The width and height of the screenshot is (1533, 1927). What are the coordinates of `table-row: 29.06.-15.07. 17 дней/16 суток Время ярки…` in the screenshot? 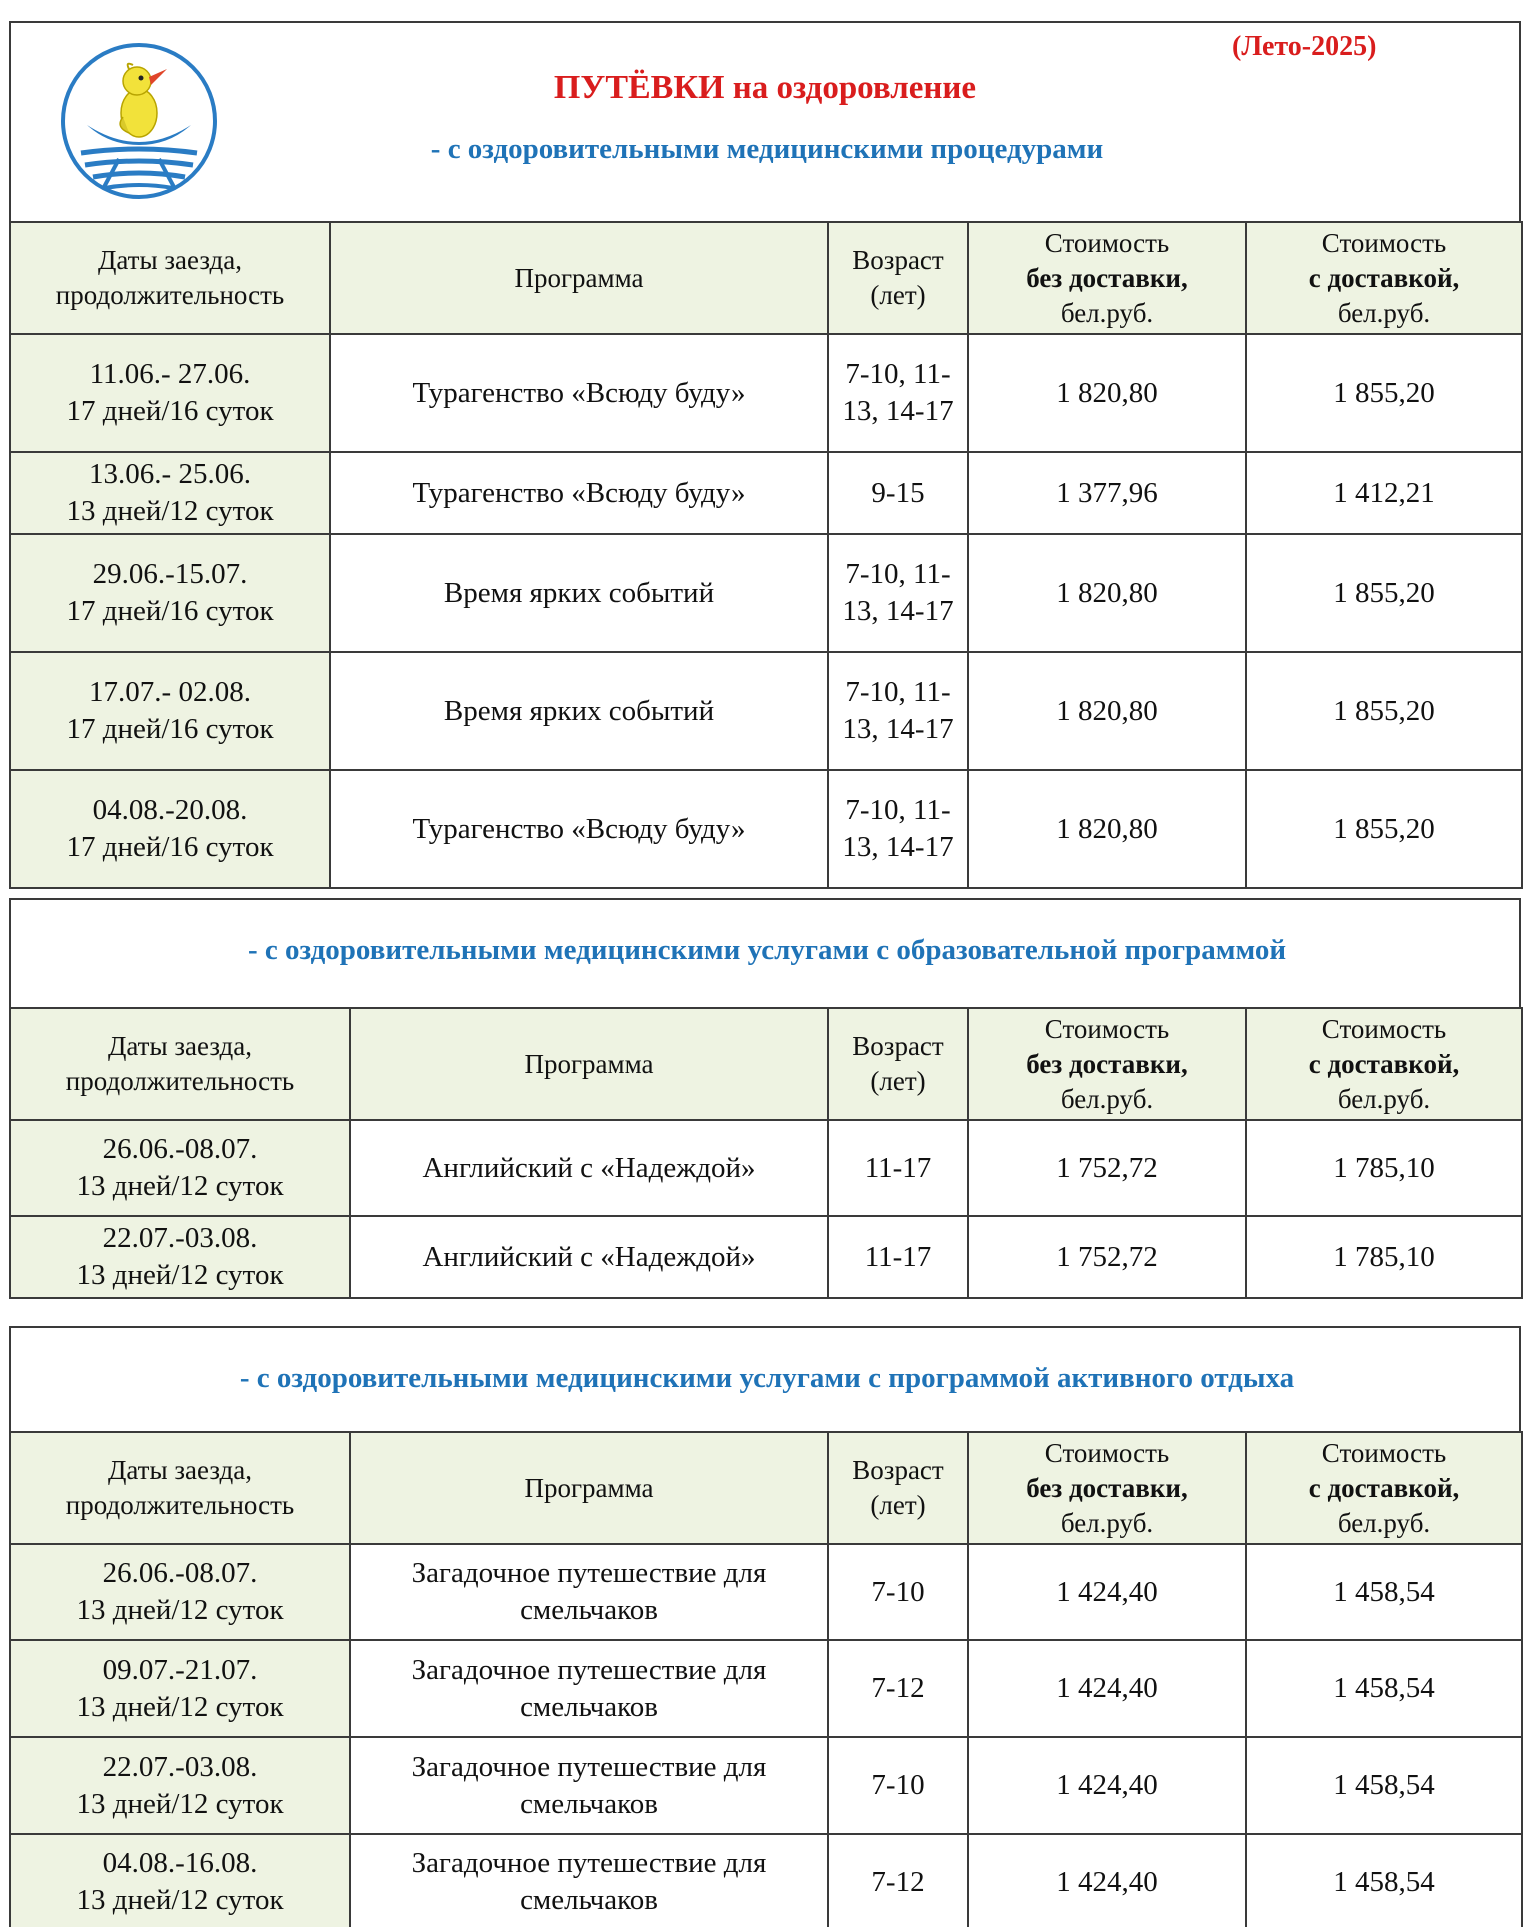 It's located at (766, 593).